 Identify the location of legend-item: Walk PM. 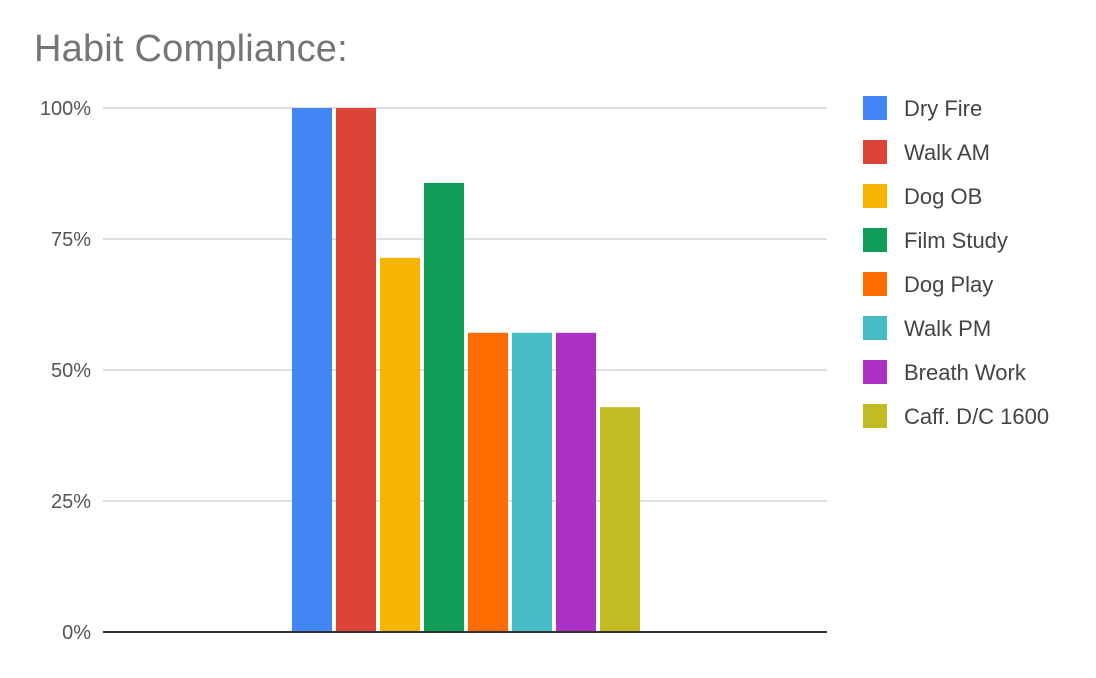
(927, 328).